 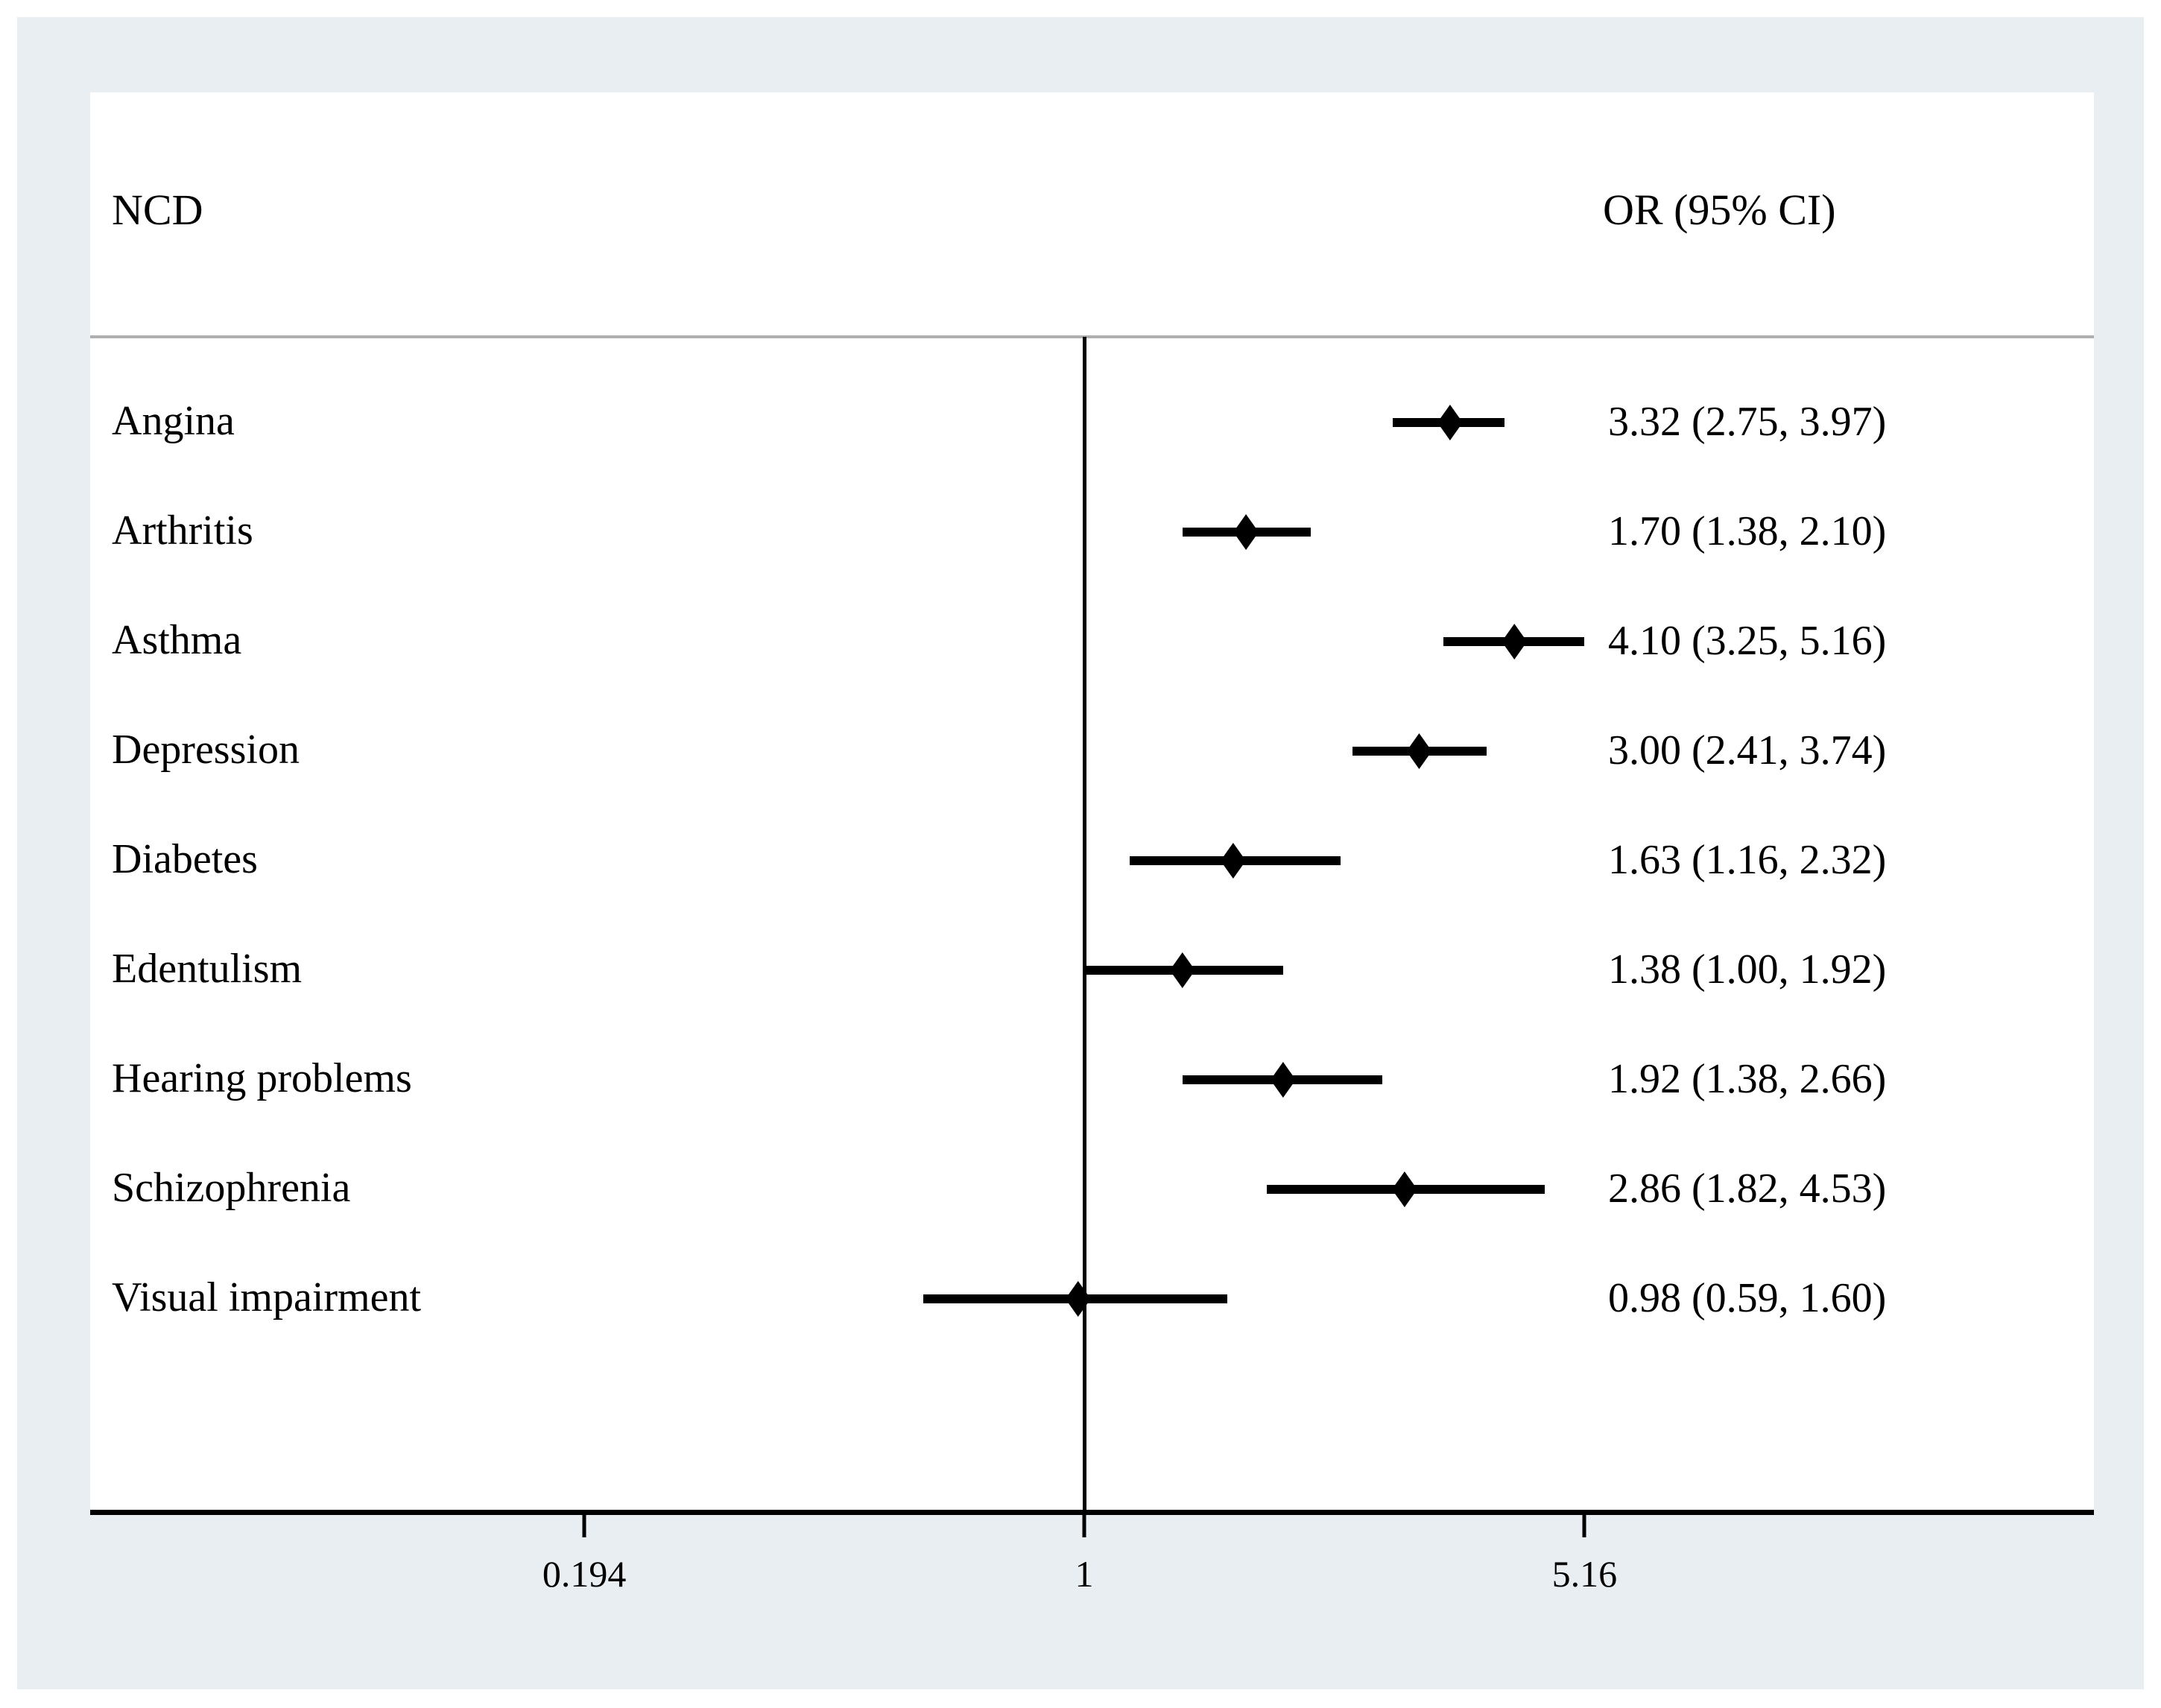 I want to click on null-reference-line, so click(x=1084, y=925).